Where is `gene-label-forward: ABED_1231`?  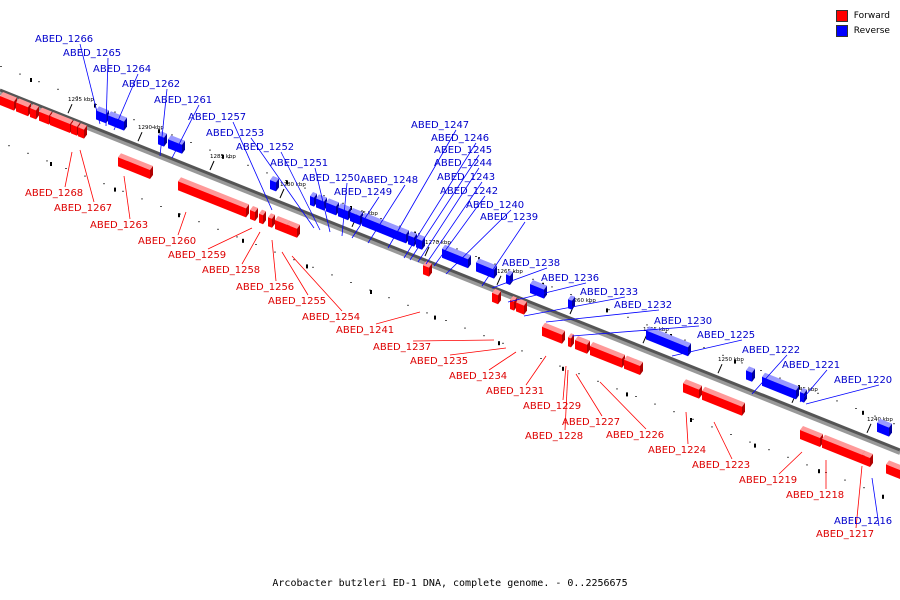
gene-label-forward: ABED_1231 is located at coordinates (515, 391).